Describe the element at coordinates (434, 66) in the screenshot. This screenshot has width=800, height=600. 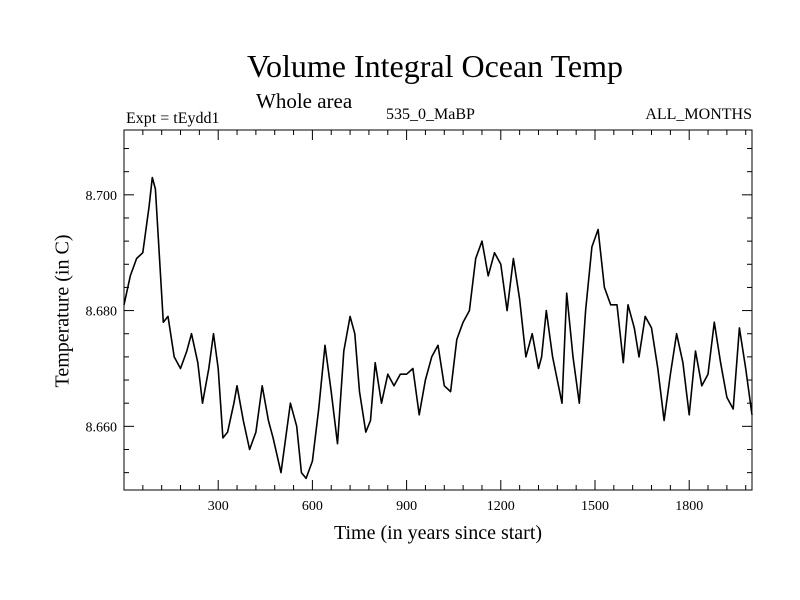
I see `chart-title: Volume Integral Ocean Temp` at that location.